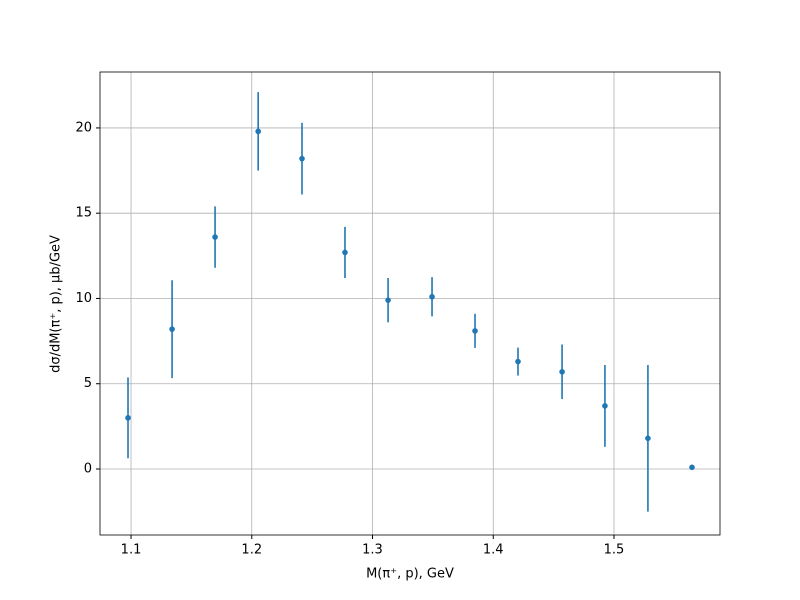  Describe the element at coordinates (88, 383) in the screenshot. I see `y-tick-label: 5` at that location.